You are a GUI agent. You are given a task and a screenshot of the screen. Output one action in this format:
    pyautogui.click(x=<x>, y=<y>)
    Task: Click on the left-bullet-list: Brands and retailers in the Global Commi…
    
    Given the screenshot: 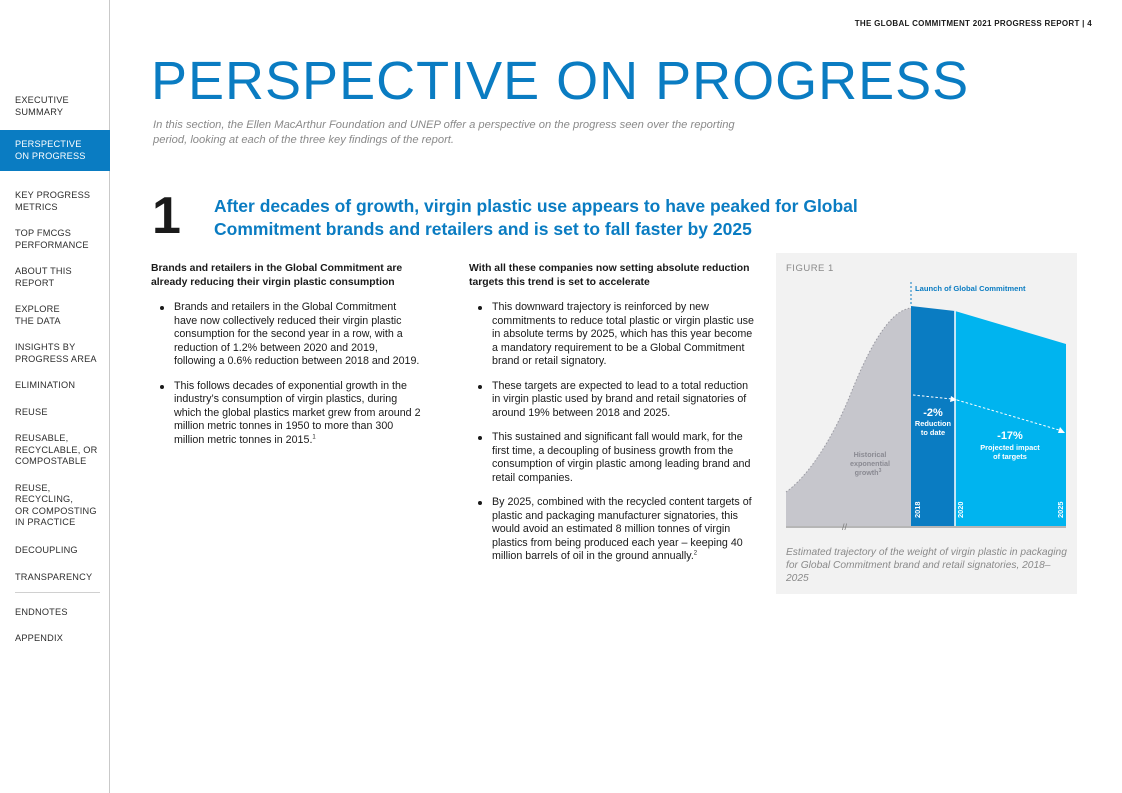 What is the action you would take?
    pyautogui.click(x=296, y=374)
    